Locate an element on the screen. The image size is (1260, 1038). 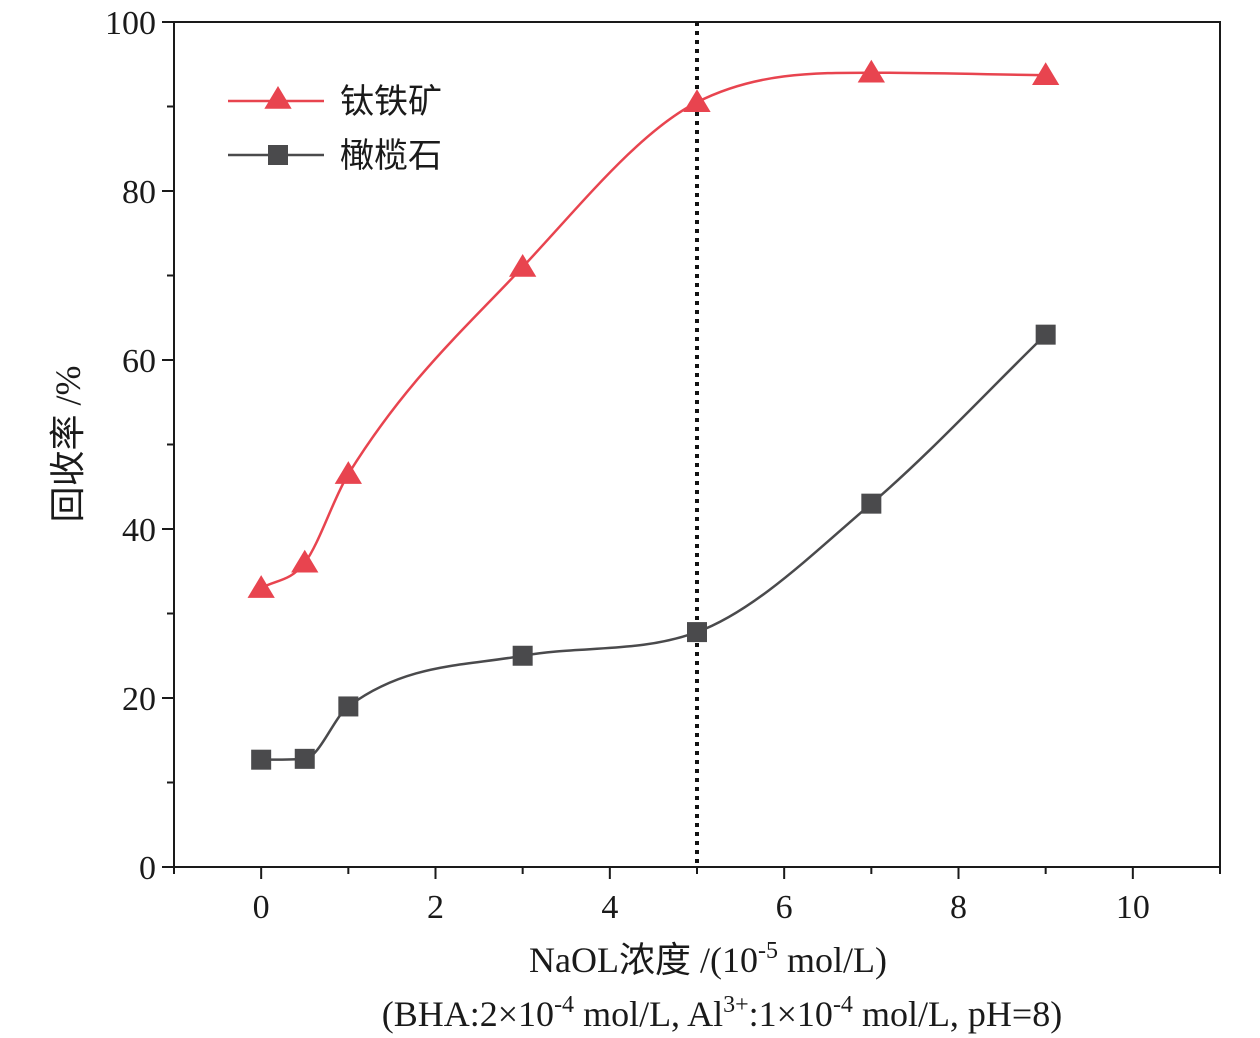
note-p3: :1×10 is located at coordinates (791, 1014).